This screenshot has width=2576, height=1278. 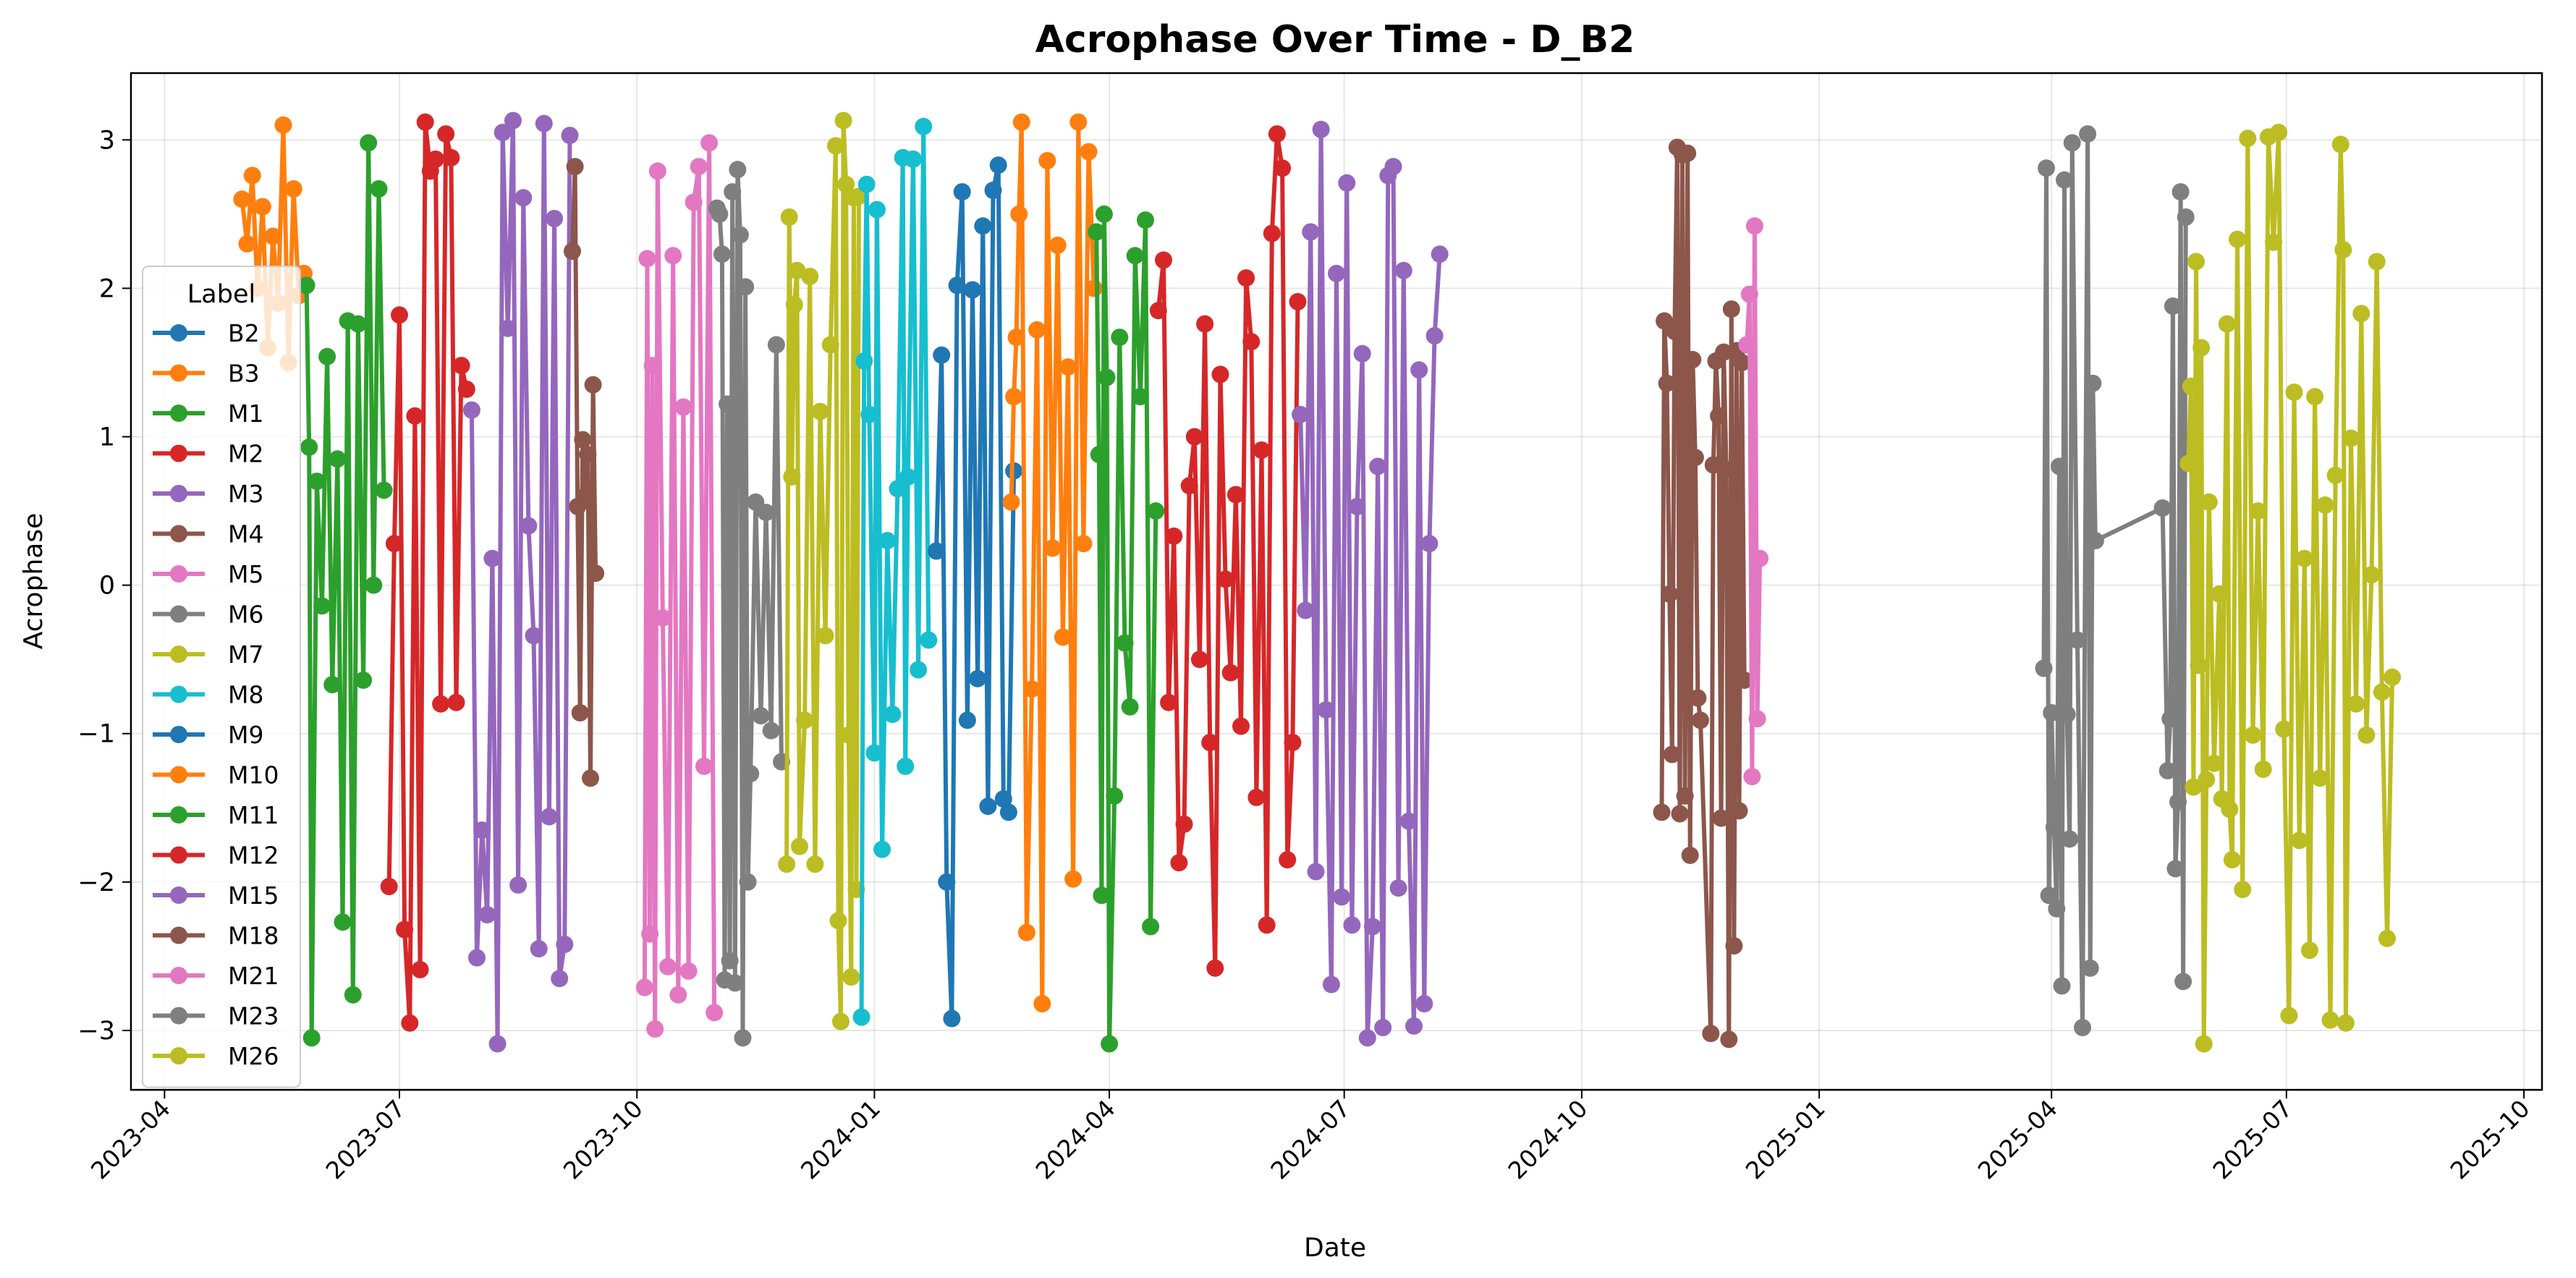 What do you see at coordinates (207, 374) in the screenshot?
I see `legend-item-b3: B3` at bounding box center [207, 374].